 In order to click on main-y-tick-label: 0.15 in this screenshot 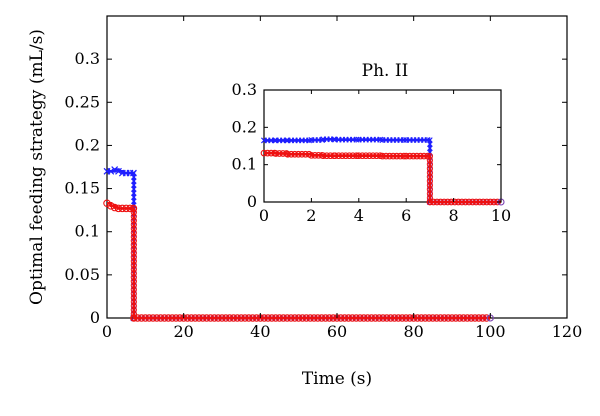, I will do `click(82, 188)`.